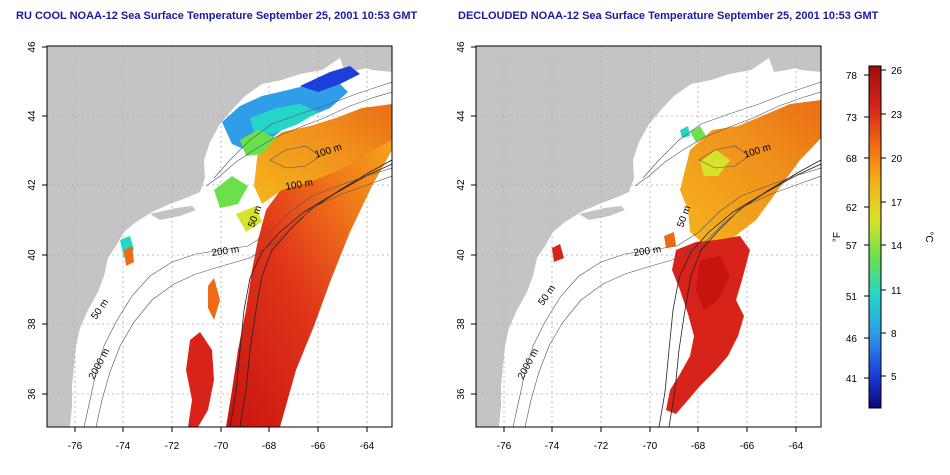 The width and height of the screenshot is (950, 475). Describe the element at coordinates (896, 291) in the screenshot. I see `celsius-tick-label: 11` at that location.